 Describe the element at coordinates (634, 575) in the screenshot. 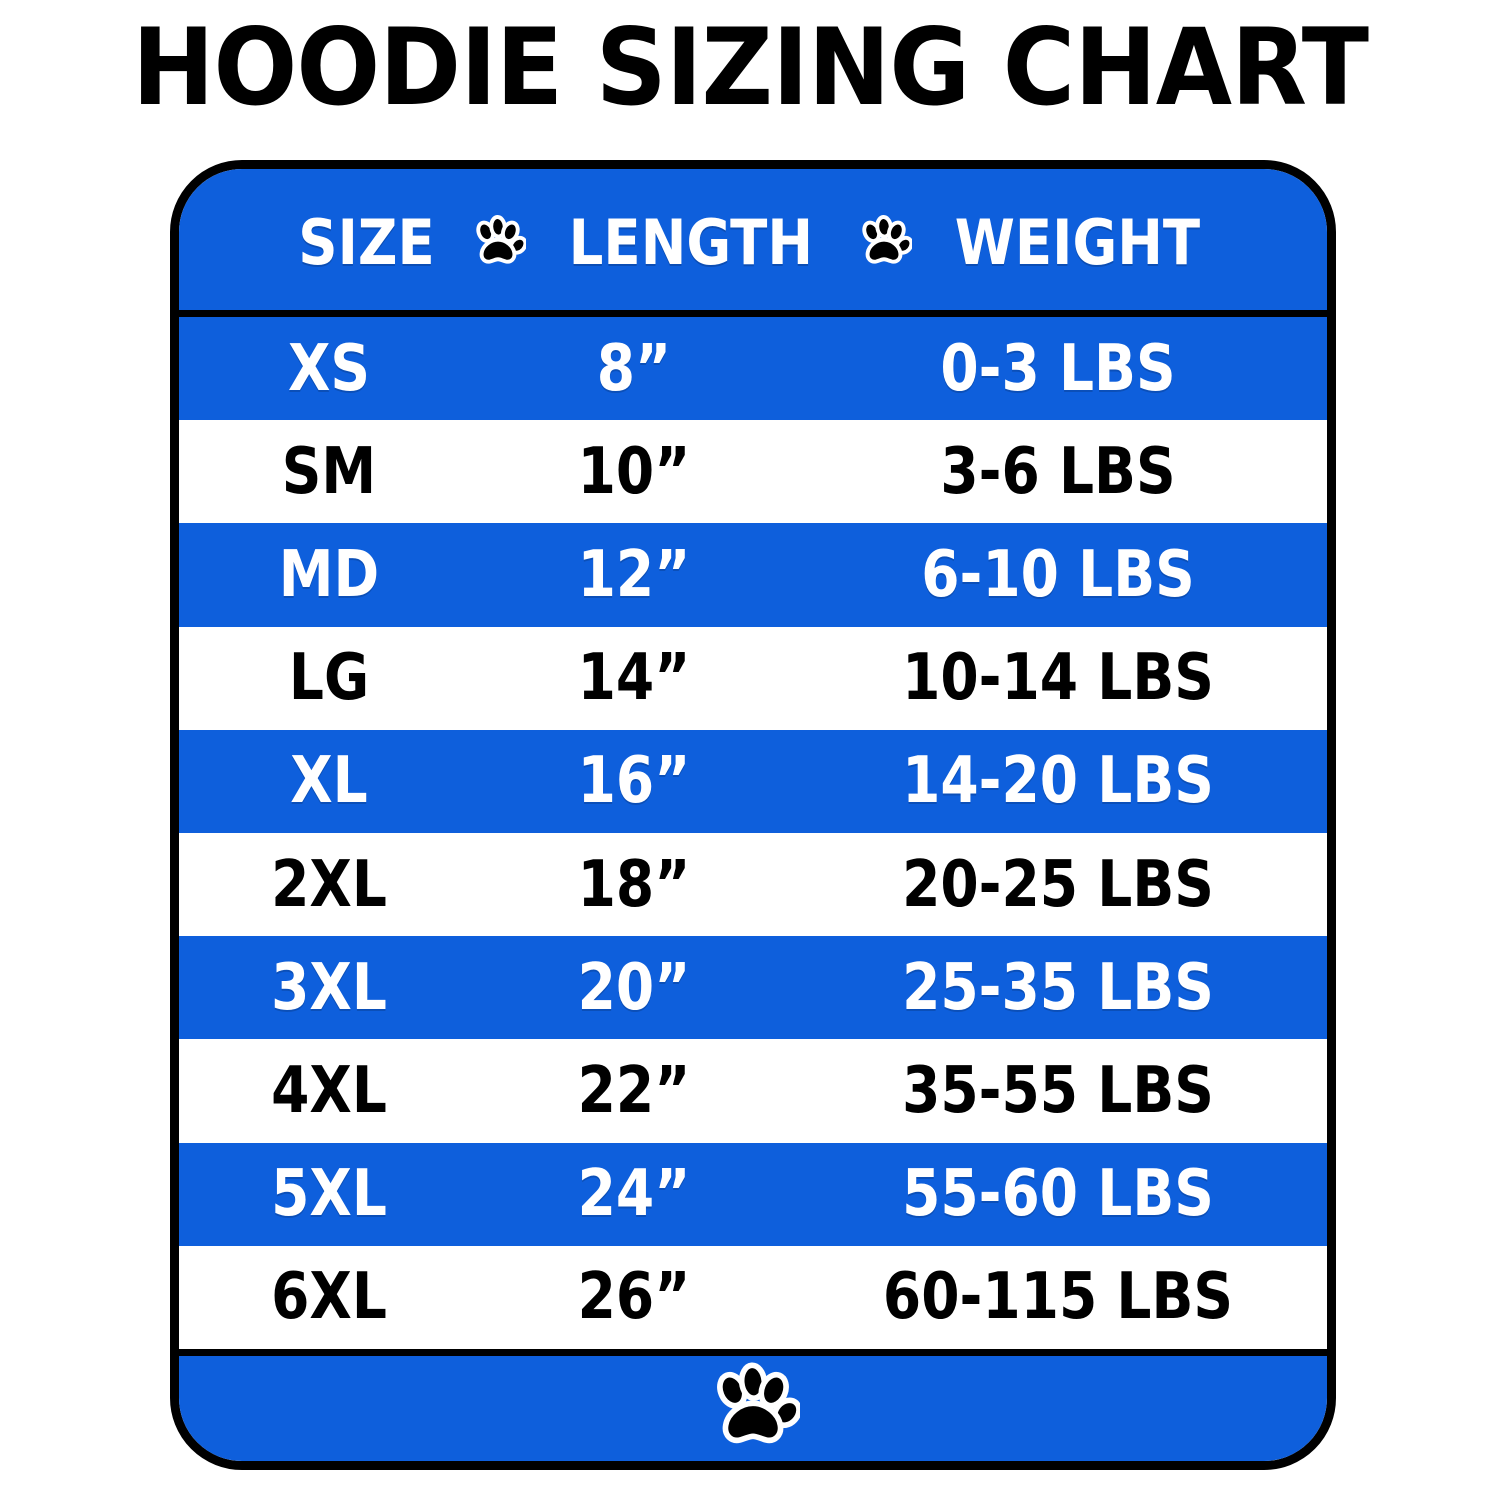

I see `cell-length: 12”` at that location.